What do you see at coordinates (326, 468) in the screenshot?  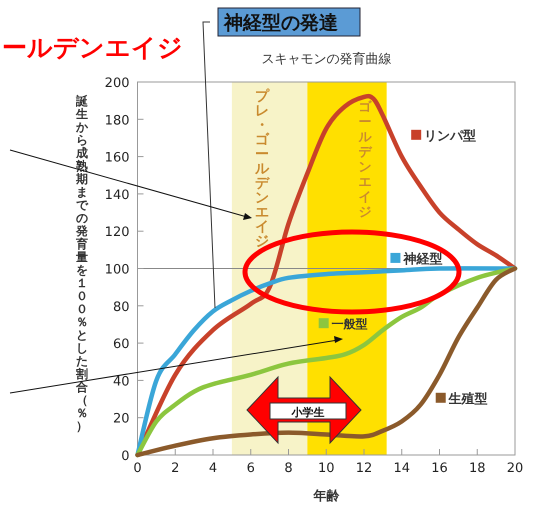 I see `x-tick-label: 10` at bounding box center [326, 468].